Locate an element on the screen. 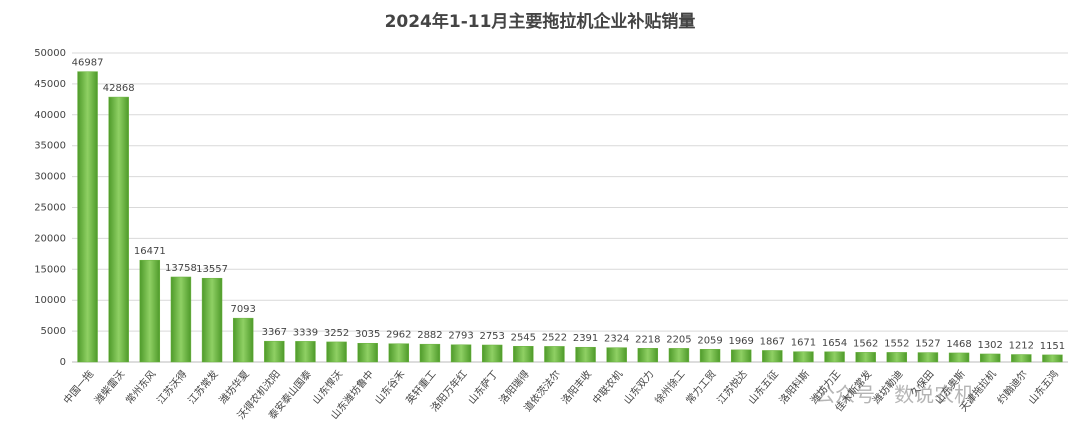 The image size is (1080, 438). value-label: 1969 is located at coordinates (740, 341).